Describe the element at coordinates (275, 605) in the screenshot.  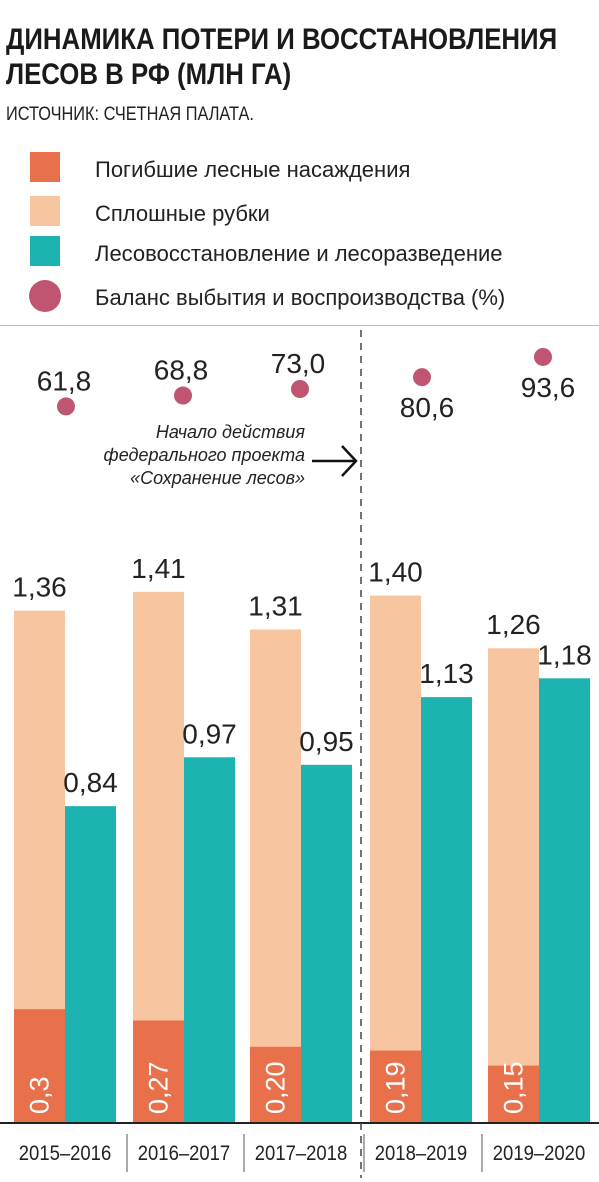
I see `label-clearcut-2: 1,31` at that location.